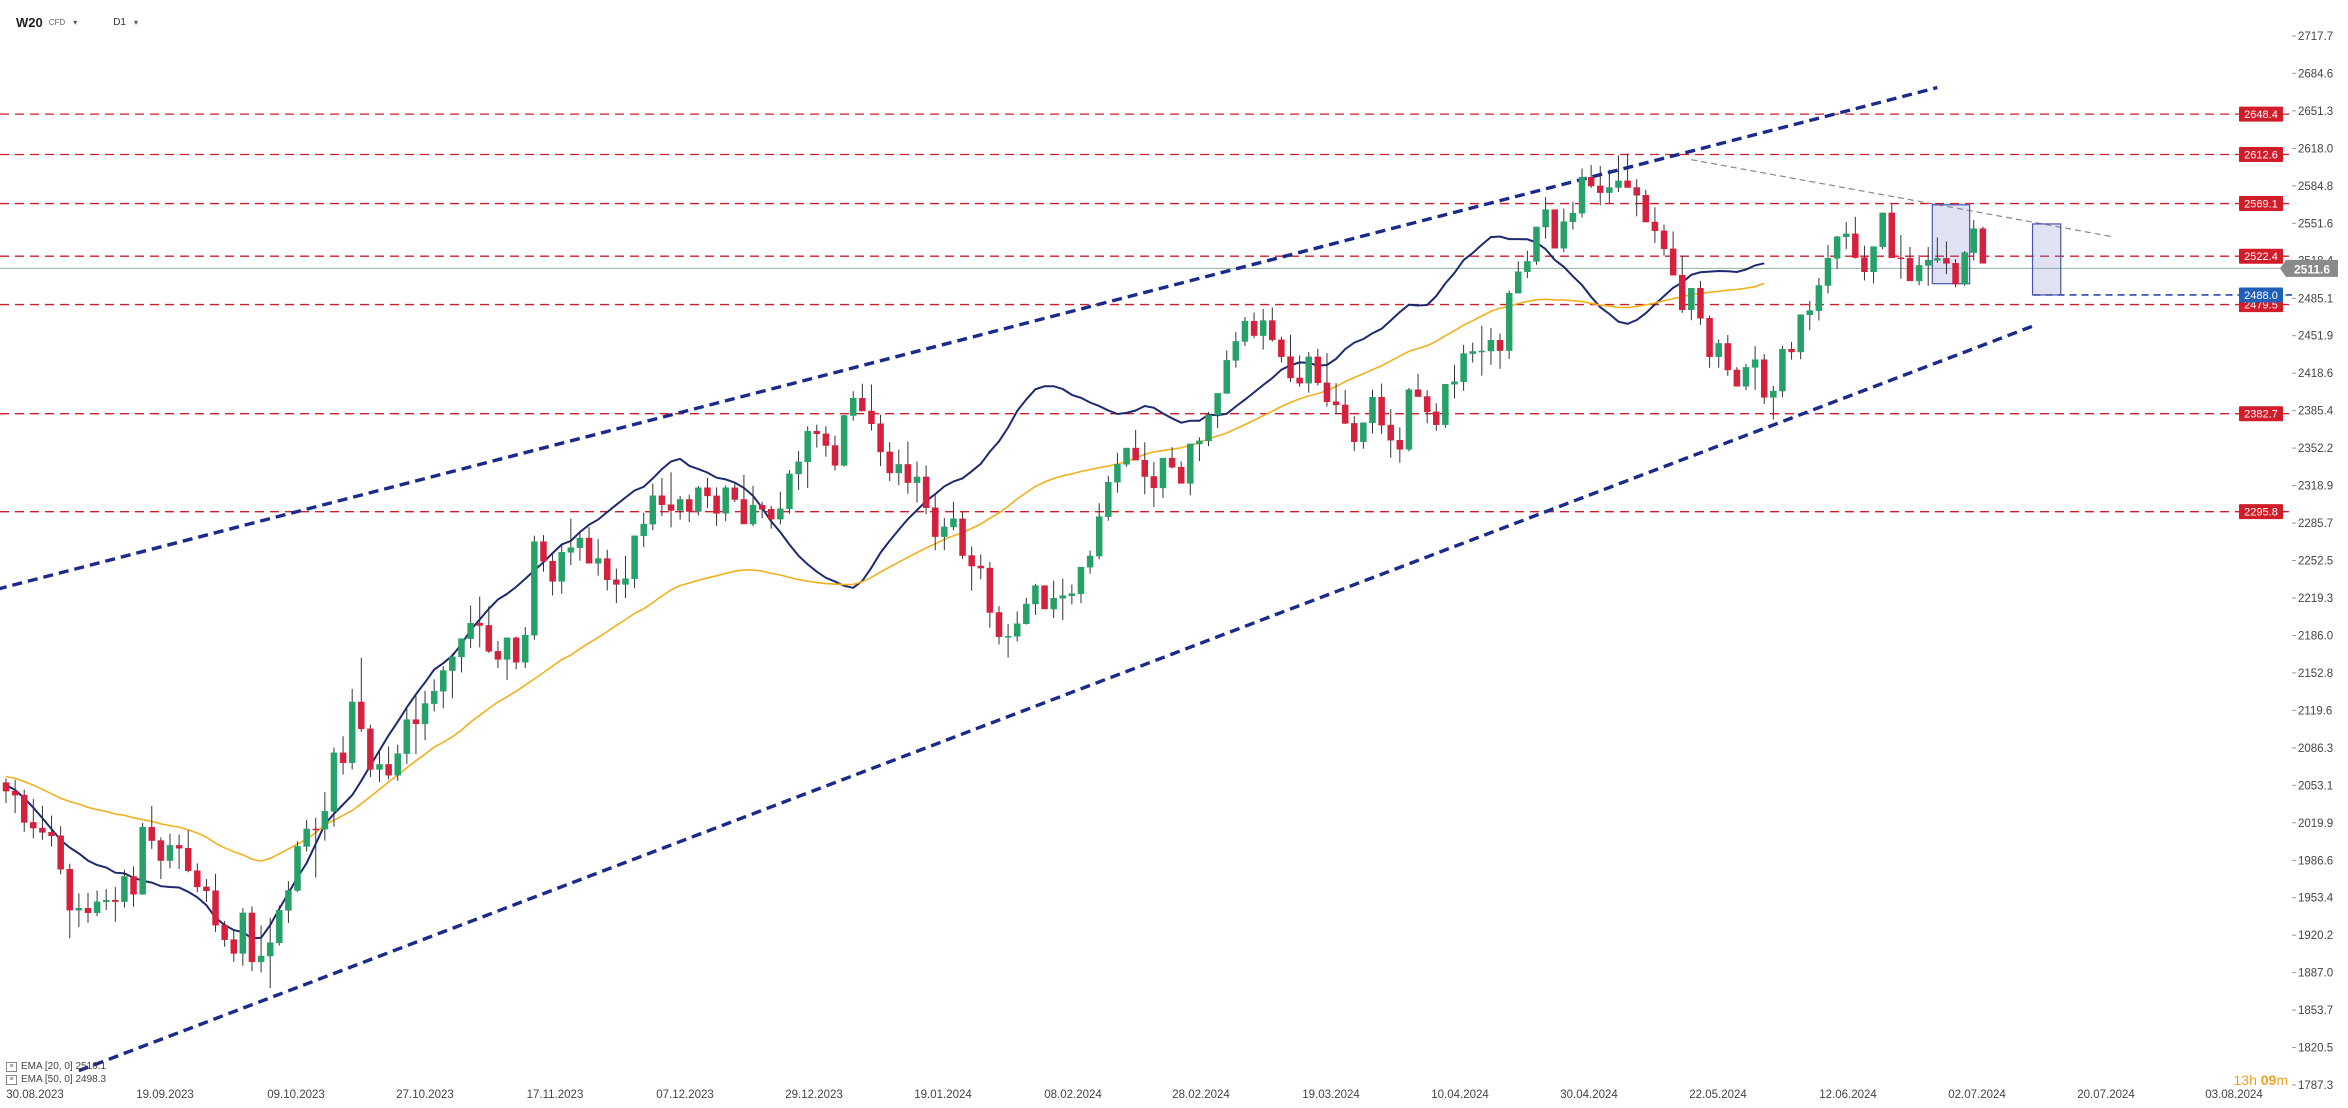  What do you see at coordinates (1718, 1095) in the screenshot?
I see `time-tick-label: 22.05.2024` at bounding box center [1718, 1095].